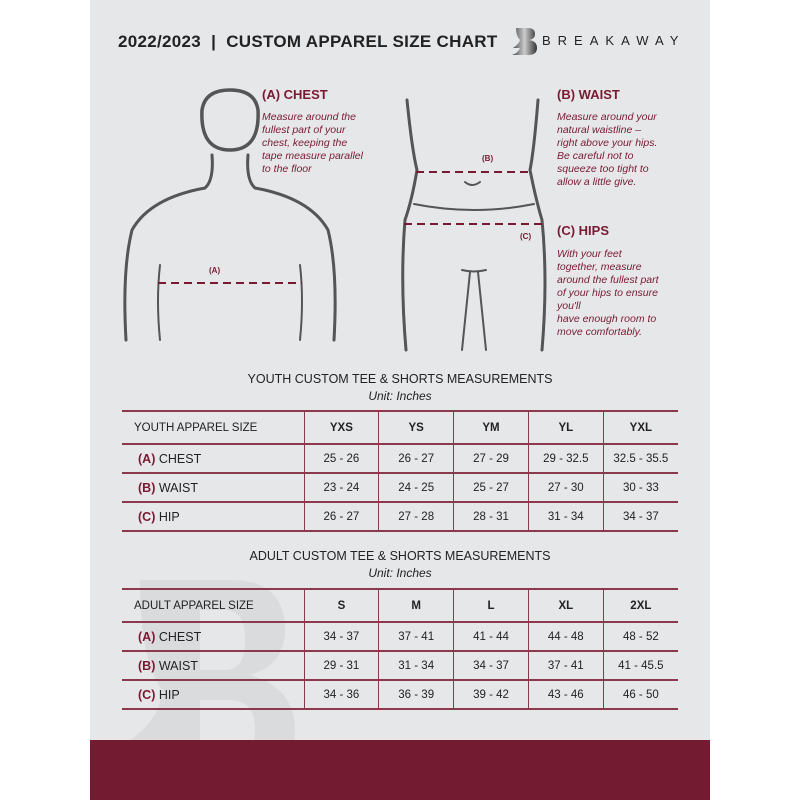 This screenshot has height=800, width=800. What do you see at coordinates (488, 158) in the screenshot?
I see `waist-marker: (B)` at bounding box center [488, 158].